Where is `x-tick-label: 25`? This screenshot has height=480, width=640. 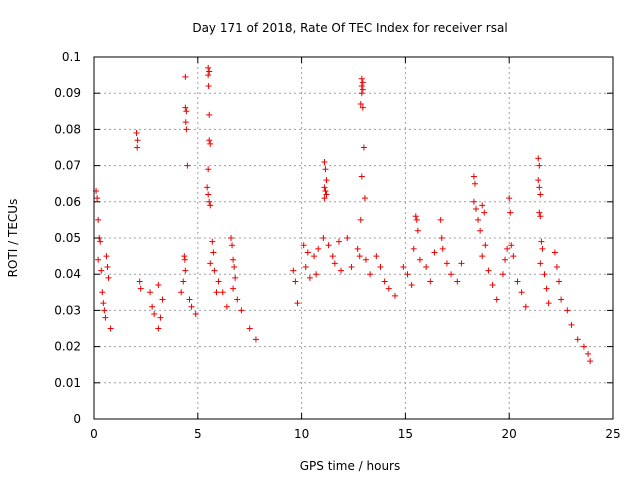 x-tick-label: 25 is located at coordinates (612, 434).